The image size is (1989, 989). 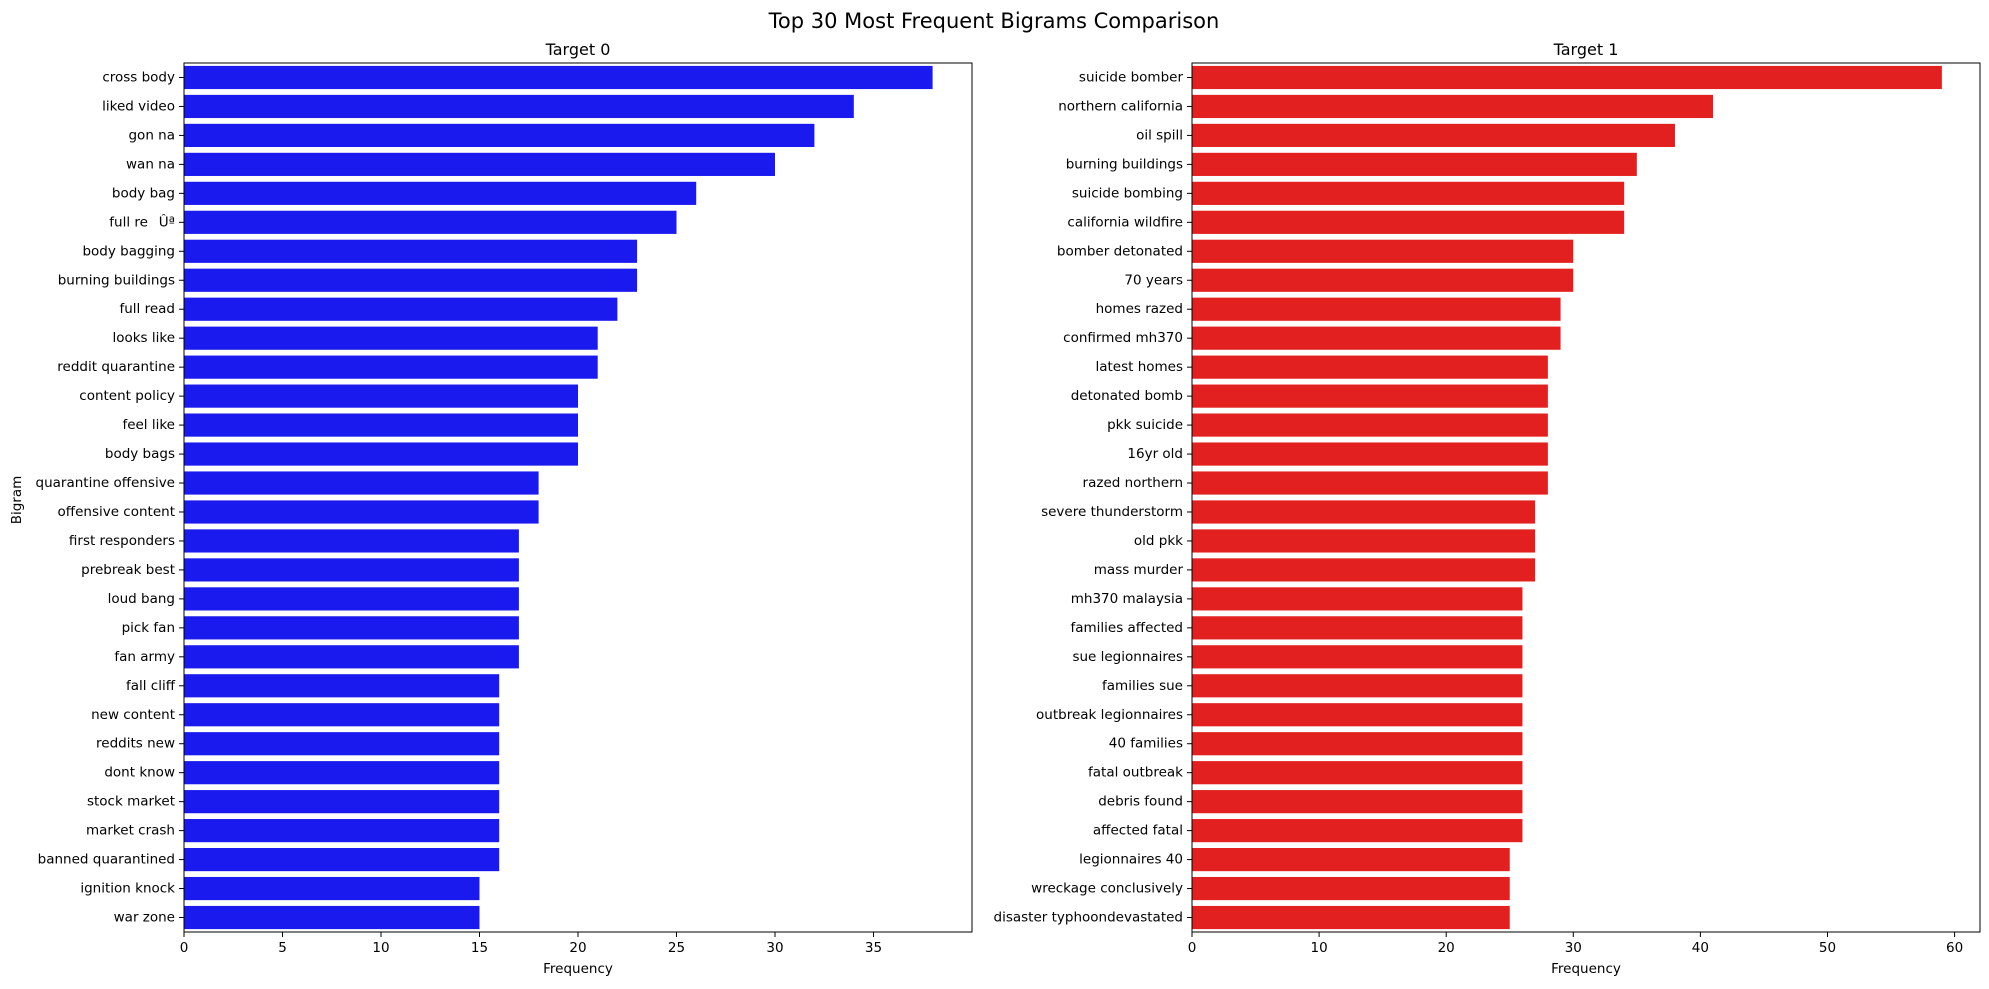 What do you see at coordinates (411, 251) in the screenshot?
I see `bar-target-0-6: body bagging: 23` at bounding box center [411, 251].